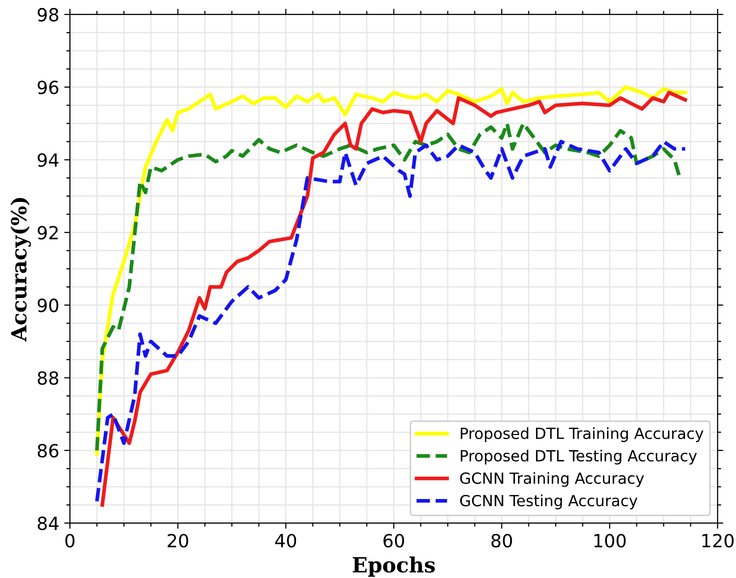 This screenshot has height=578, width=736. I want to click on x-tick-label: 40, so click(285, 541).